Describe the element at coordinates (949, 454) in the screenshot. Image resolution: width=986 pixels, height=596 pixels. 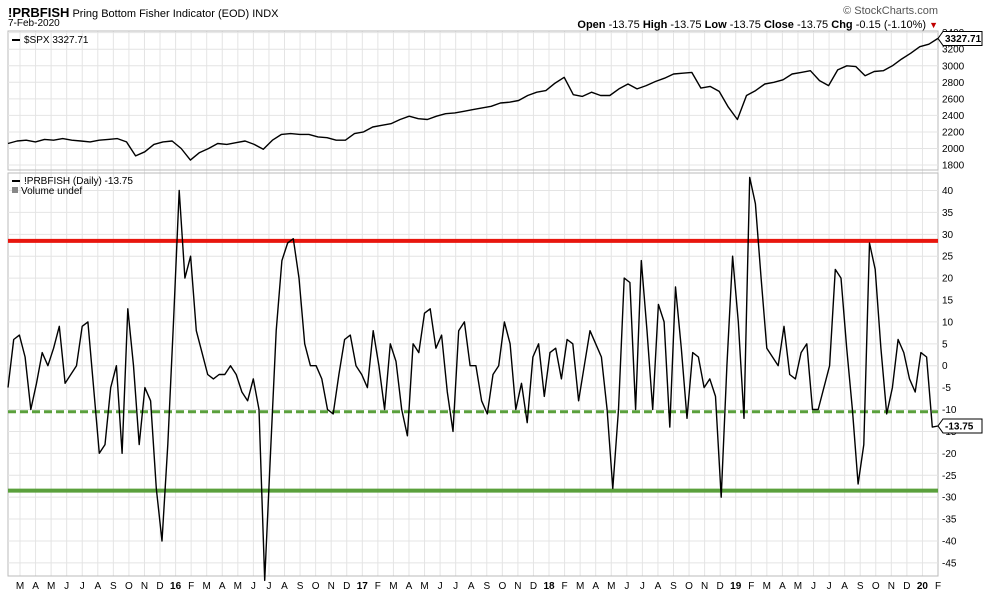
I see `indicator-y-tick-label: -20` at that location.